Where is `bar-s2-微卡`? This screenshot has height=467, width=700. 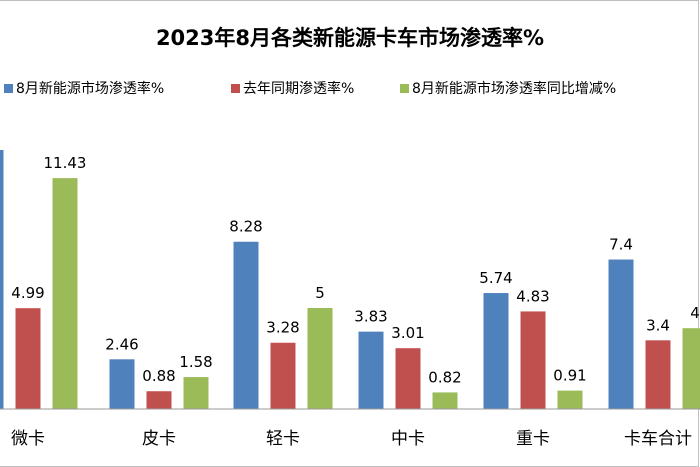
bar-s2-微卡 is located at coordinates (28, 358).